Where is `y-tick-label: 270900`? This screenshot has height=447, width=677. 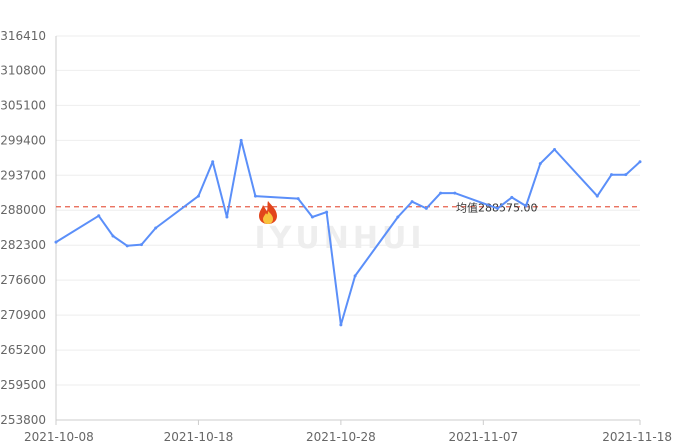
y-tick-label: 270900 is located at coordinates (23, 315).